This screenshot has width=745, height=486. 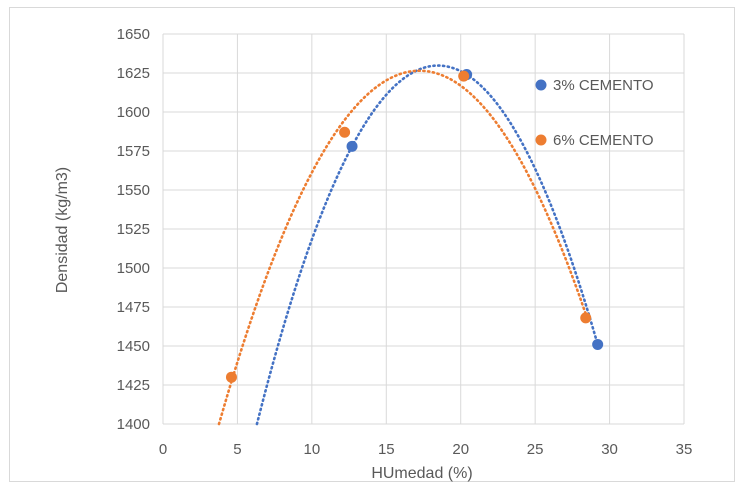 I want to click on y-tick-label: 1625, so click(x=133, y=73).